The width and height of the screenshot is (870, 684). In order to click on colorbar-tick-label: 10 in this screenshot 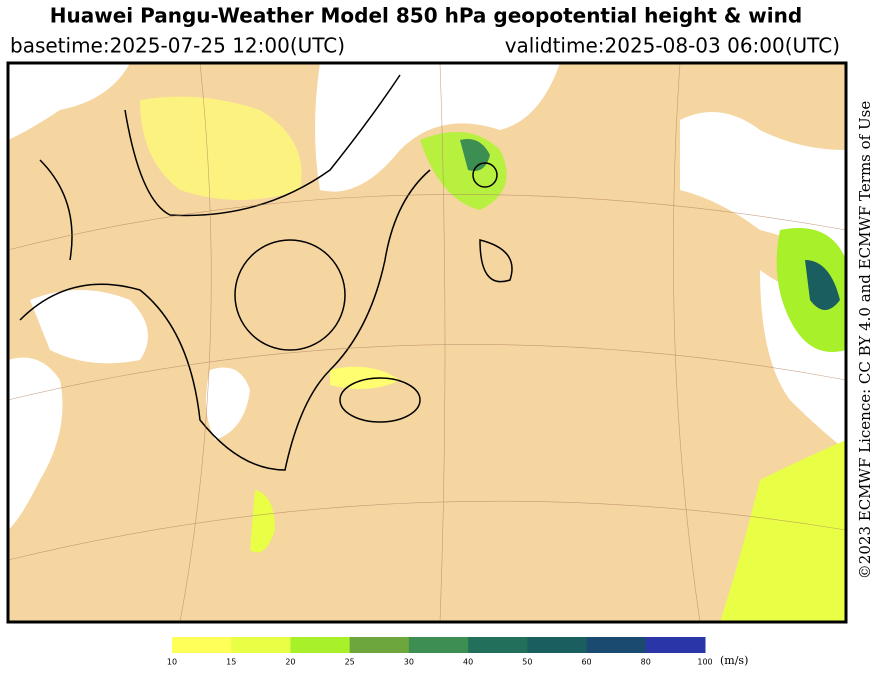, I will do `click(172, 662)`.